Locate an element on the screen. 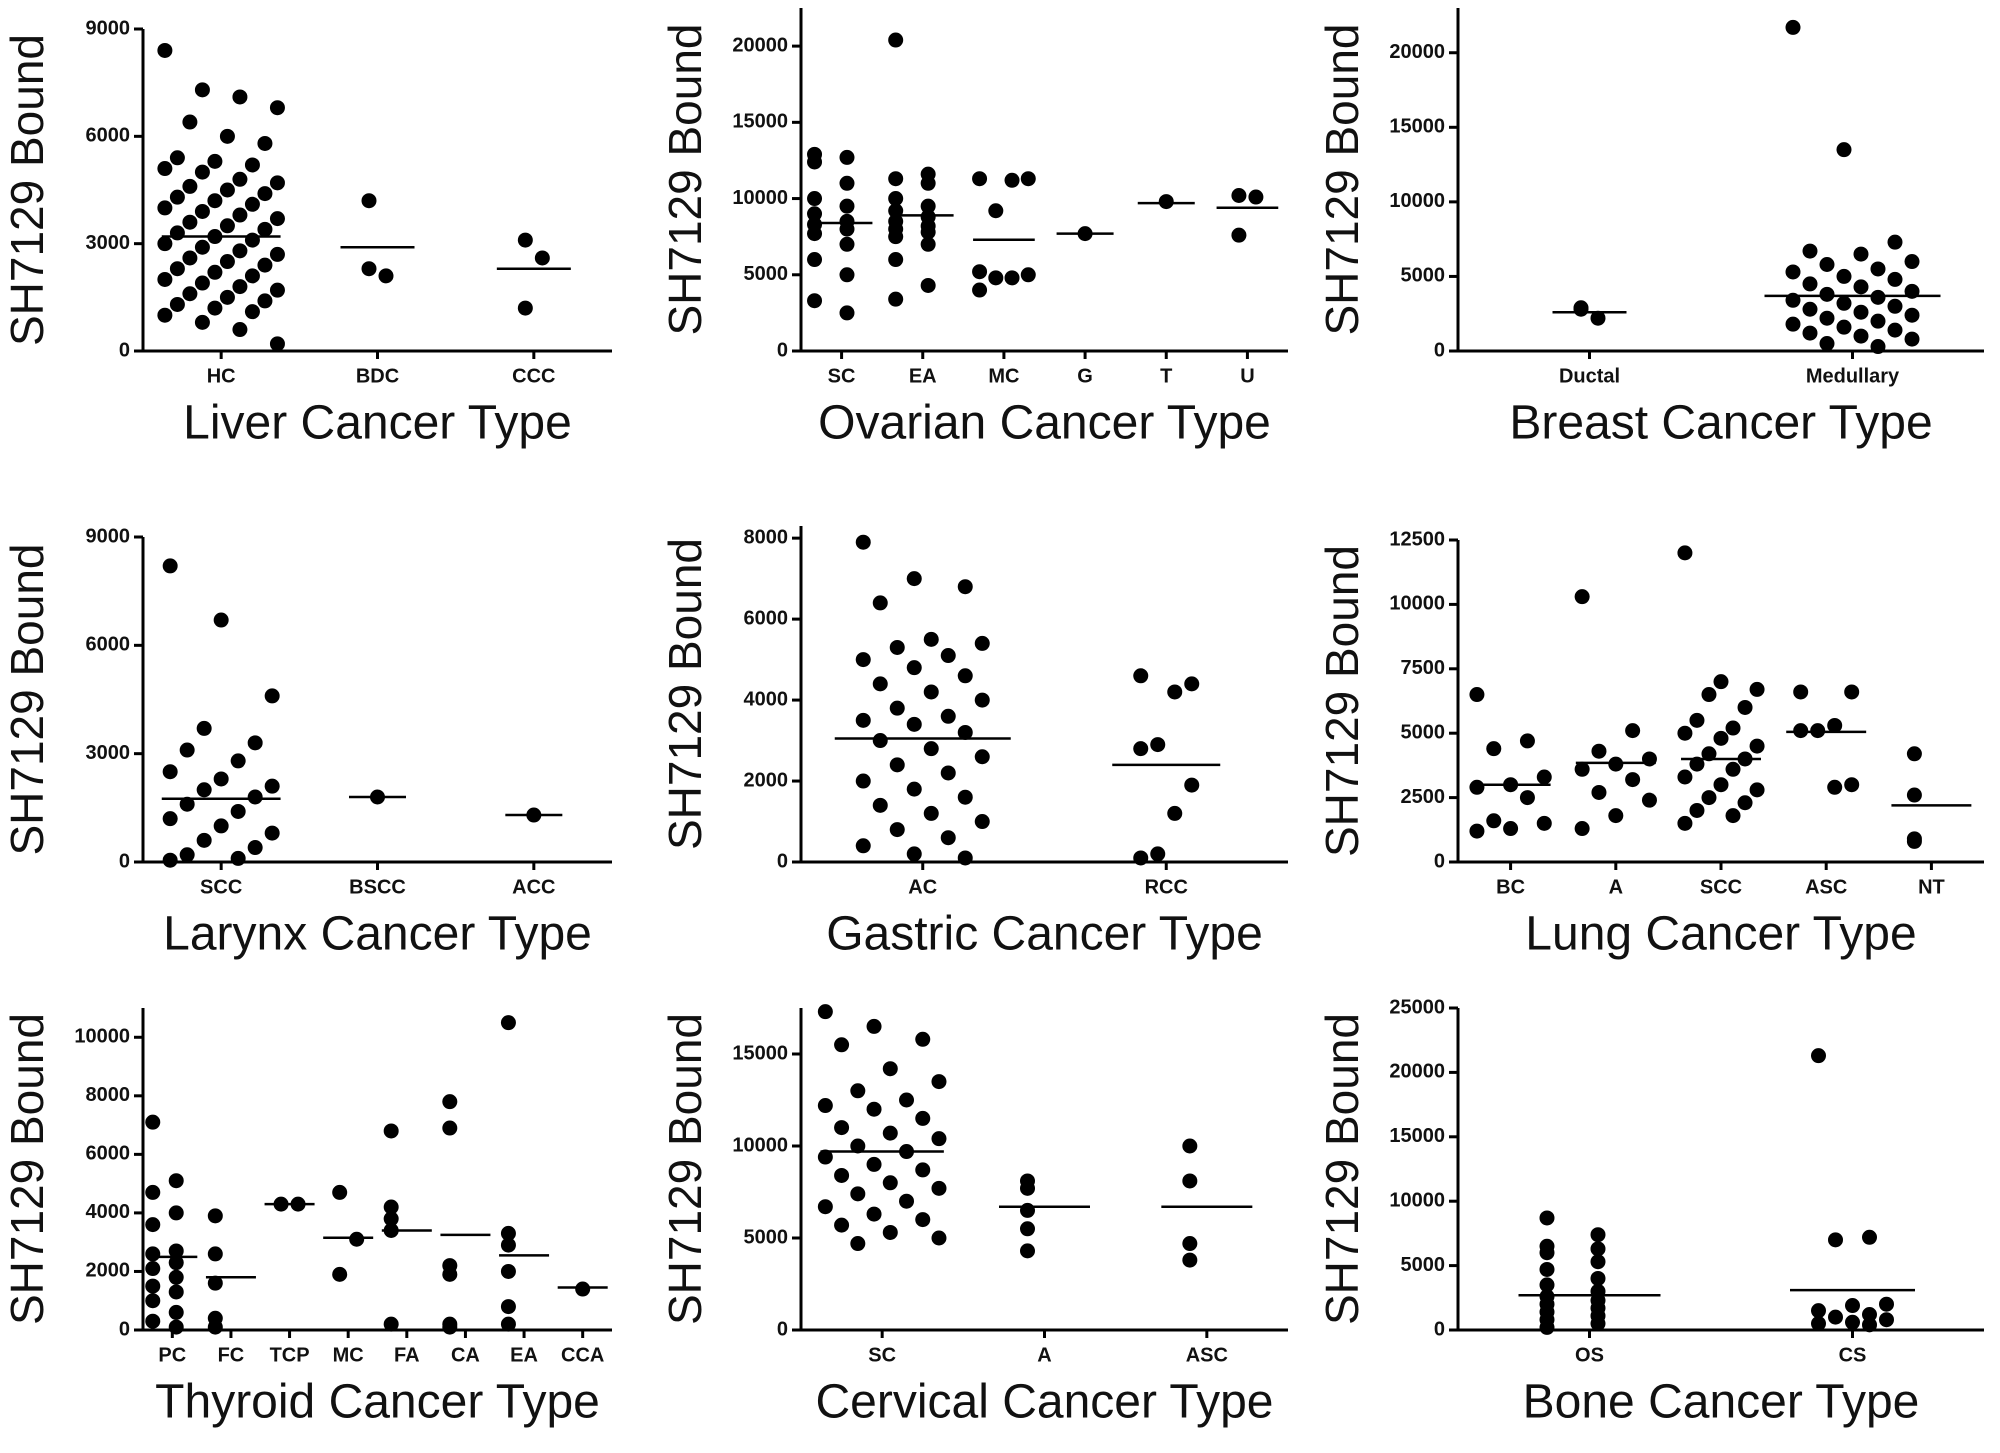 The height and width of the screenshot is (1453, 2000). x-axis-label: Breast Cancer Type is located at coordinates (1720, 423).